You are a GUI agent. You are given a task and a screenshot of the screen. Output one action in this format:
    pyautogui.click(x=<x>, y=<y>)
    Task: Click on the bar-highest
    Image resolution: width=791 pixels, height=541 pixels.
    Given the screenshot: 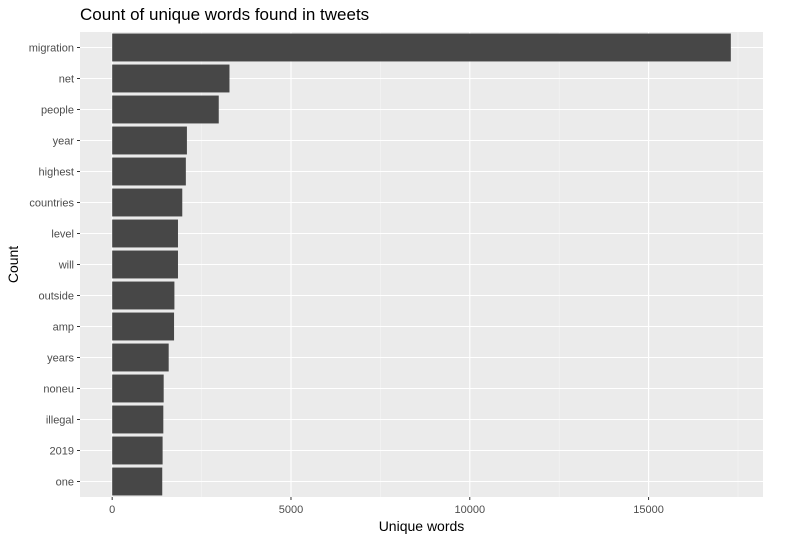 What is the action you would take?
    pyautogui.click(x=149, y=171)
    